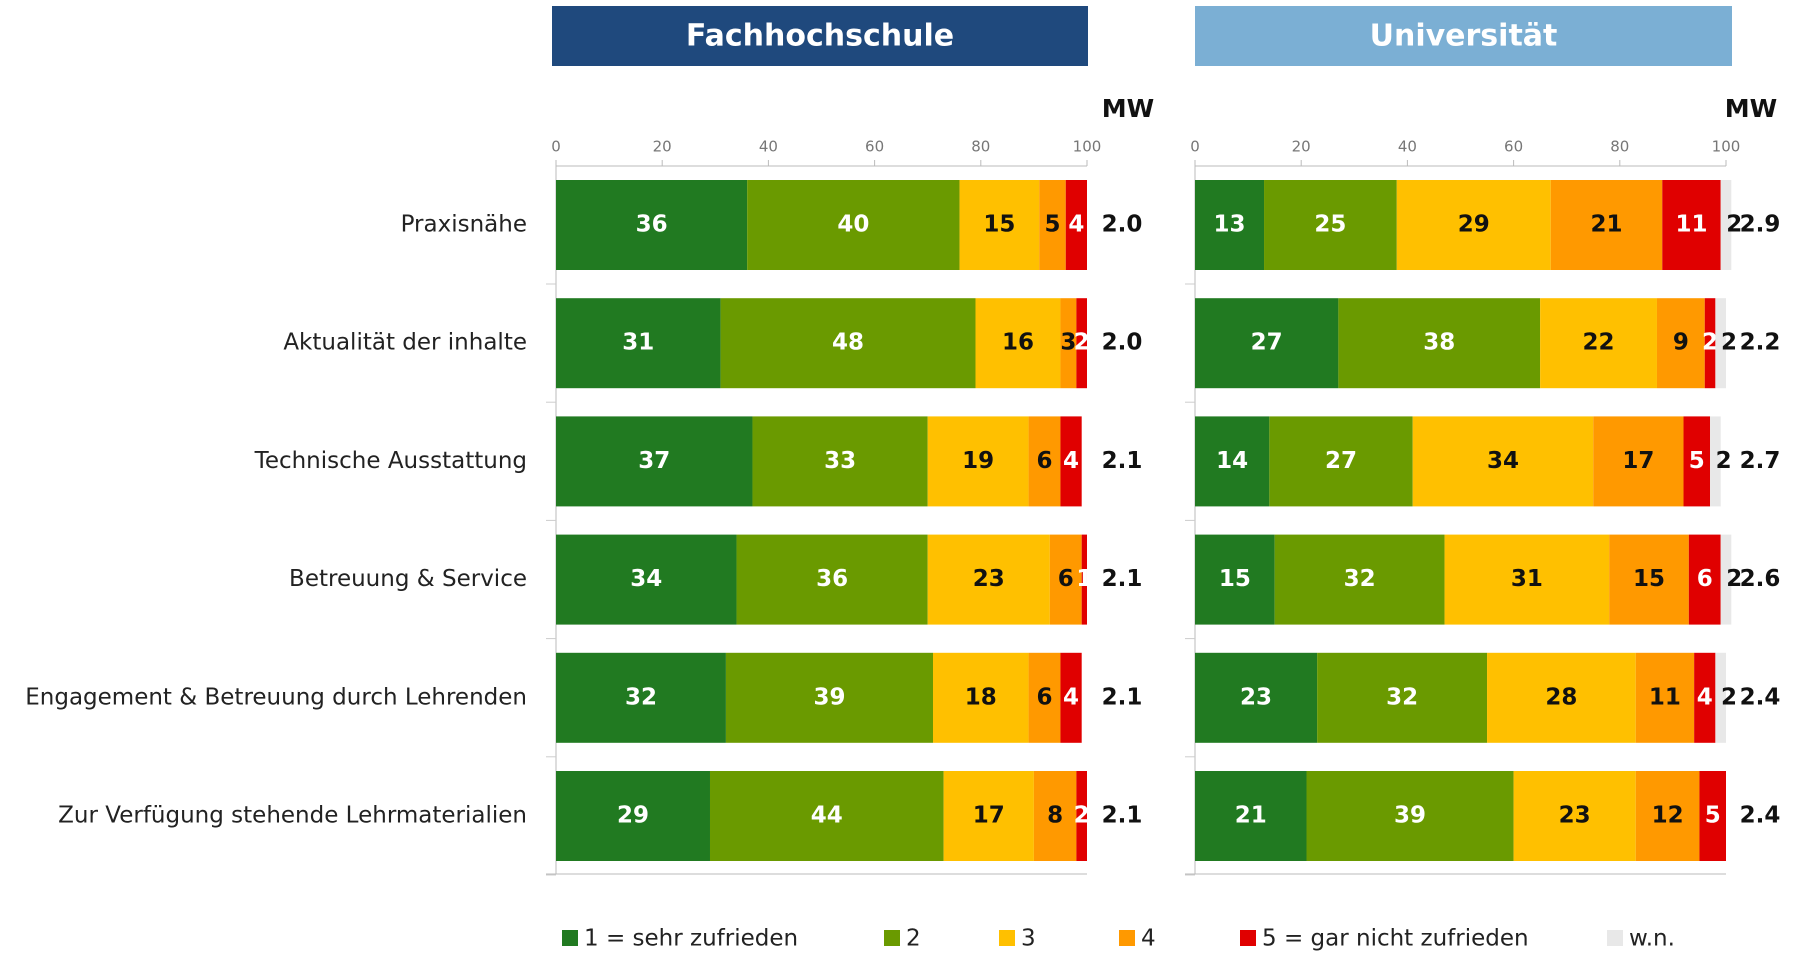  What do you see at coordinates (1052, 225) in the screenshot?
I see `segment-label: 5` at bounding box center [1052, 225].